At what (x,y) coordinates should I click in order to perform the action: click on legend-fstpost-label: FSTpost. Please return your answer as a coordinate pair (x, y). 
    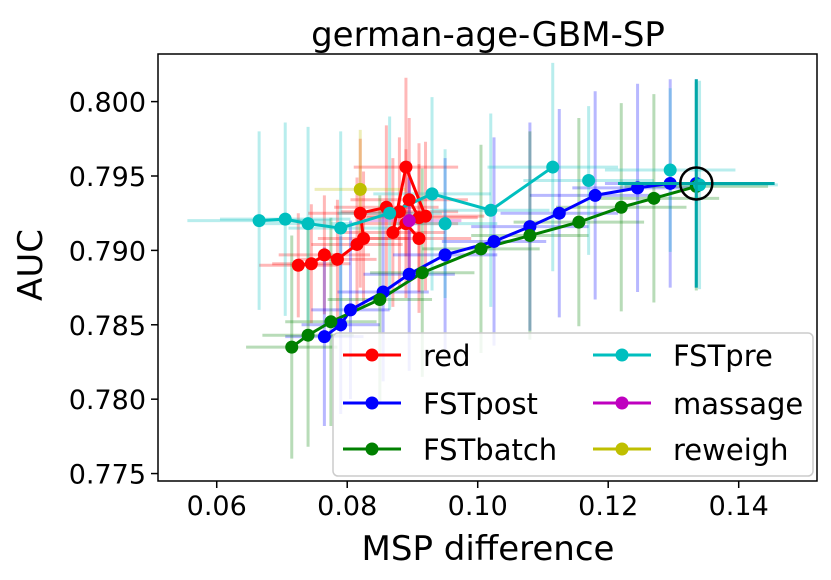
    Looking at the image, I should click on (480, 404).